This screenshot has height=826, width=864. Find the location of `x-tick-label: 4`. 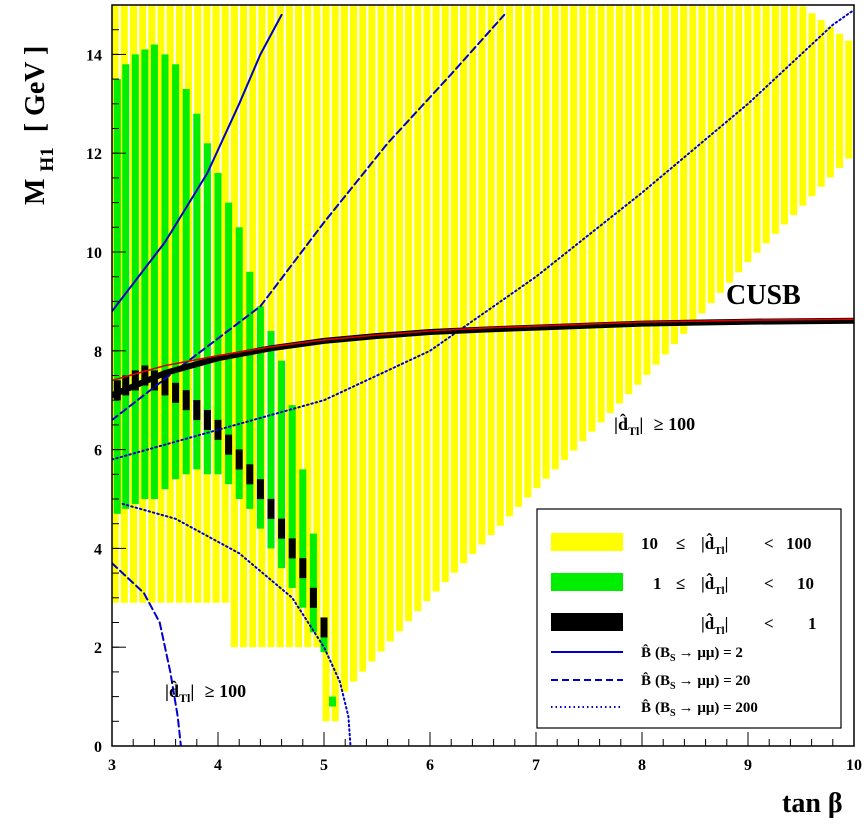

x-tick-label: 4 is located at coordinates (218, 765).